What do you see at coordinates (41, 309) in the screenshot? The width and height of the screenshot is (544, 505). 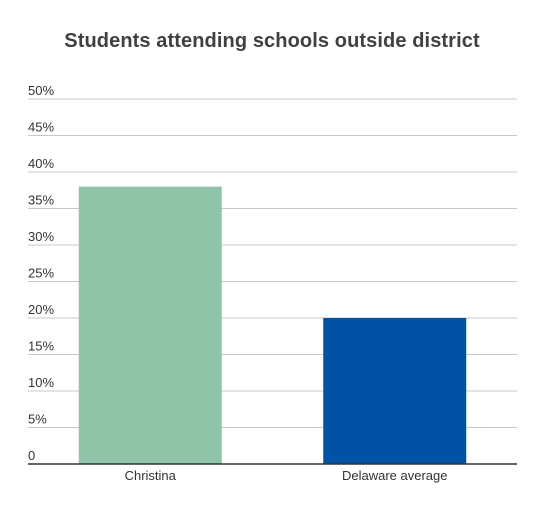 I see `y-tick-label: 20%` at bounding box center [41, 309].